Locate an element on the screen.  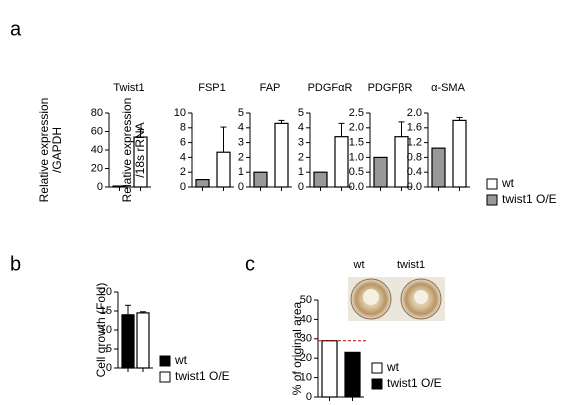
y-tick-label: 15 is located at coordinates (106, 311).